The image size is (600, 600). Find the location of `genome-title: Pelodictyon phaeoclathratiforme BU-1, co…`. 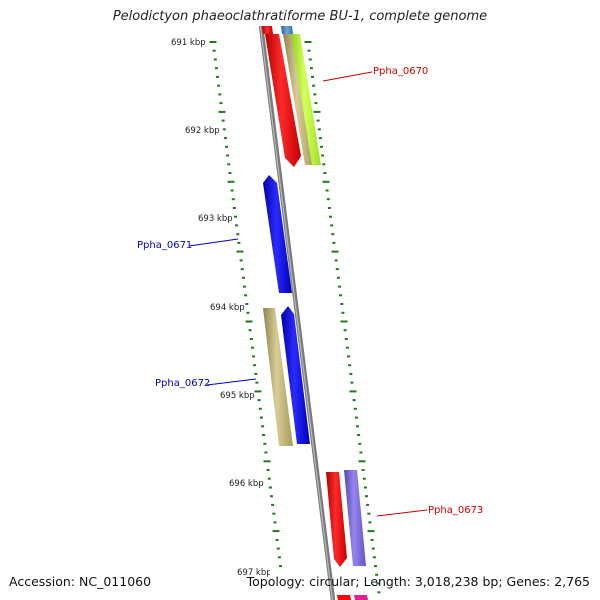

genome-title: Pelodictyon phaeoclathratiforme BU-1, co… is located at coordinates (300, 16).